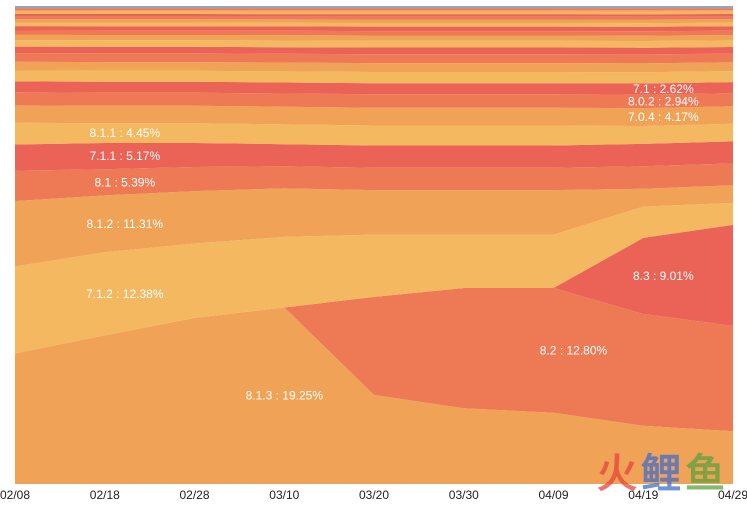  I want to click on x-tick-label: 03/20, so click(374, 495).